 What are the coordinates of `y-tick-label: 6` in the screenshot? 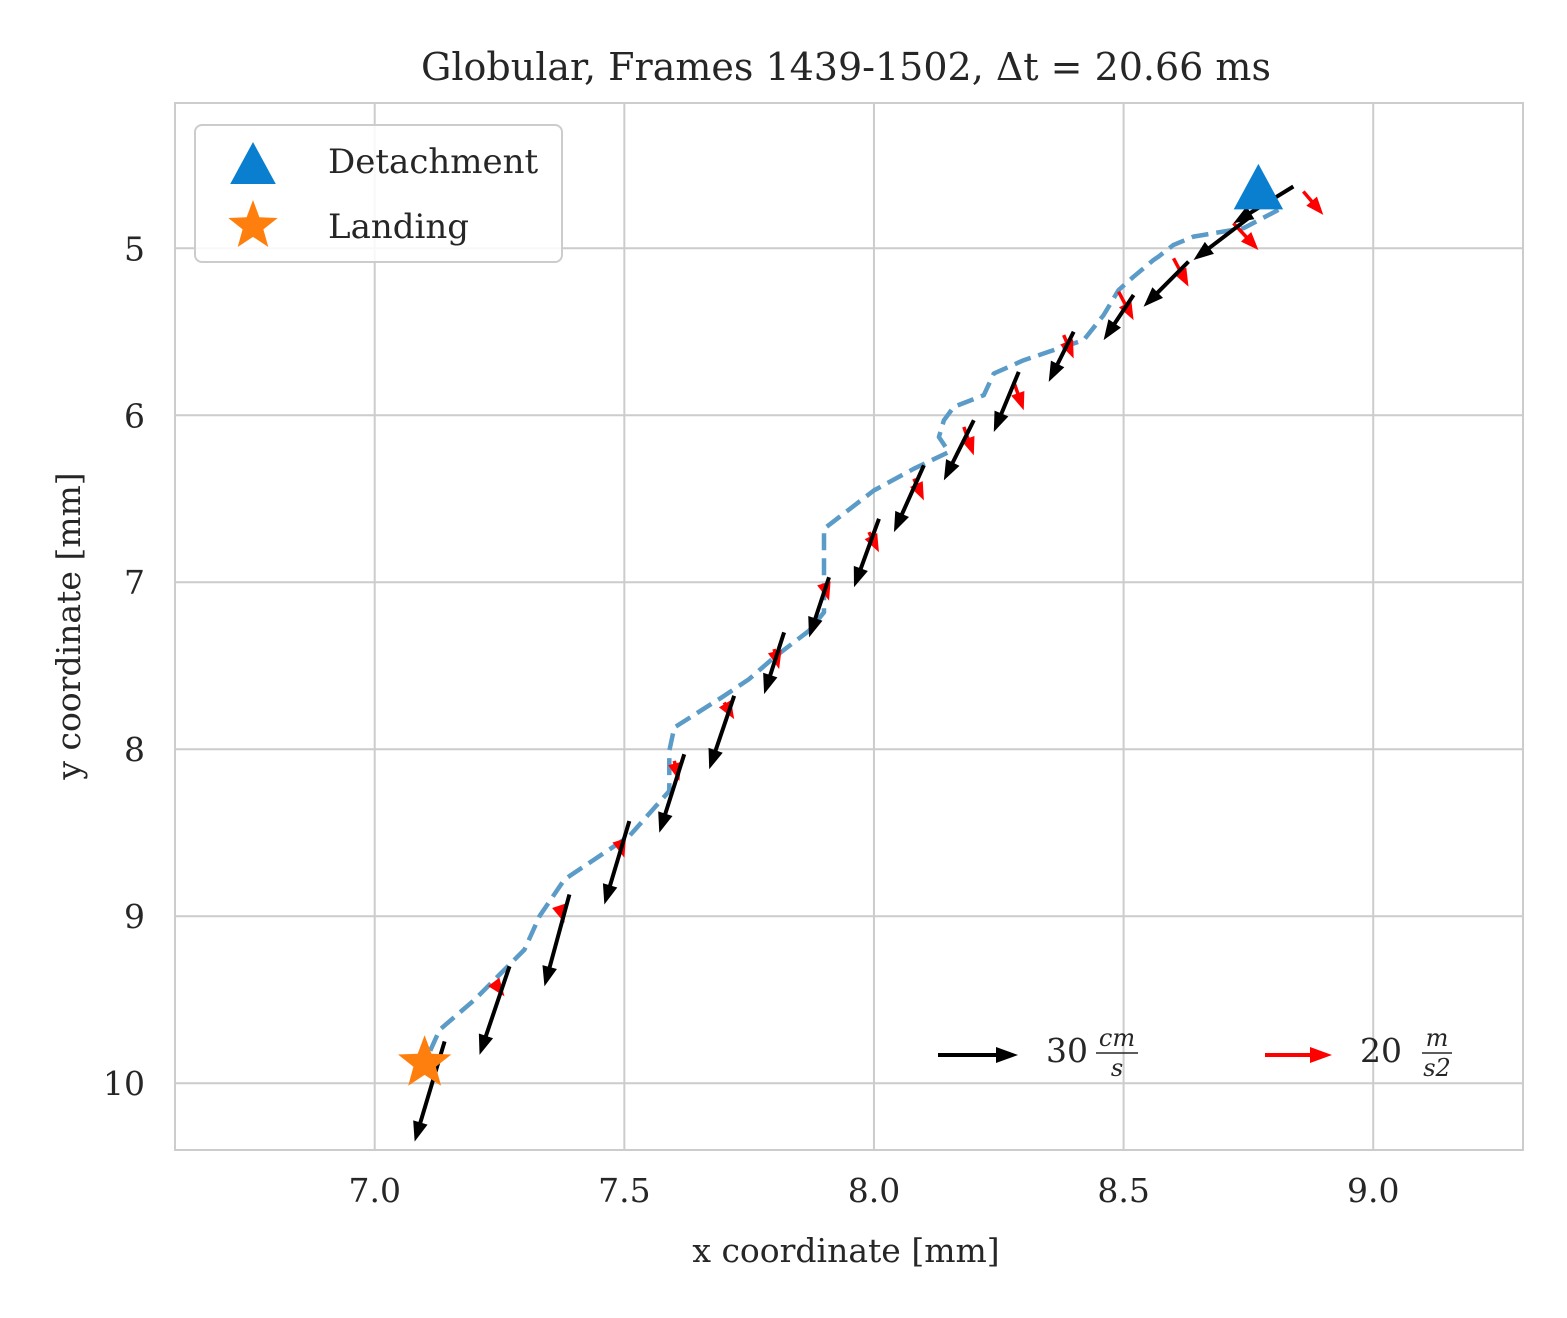 It's located at (134, 415).